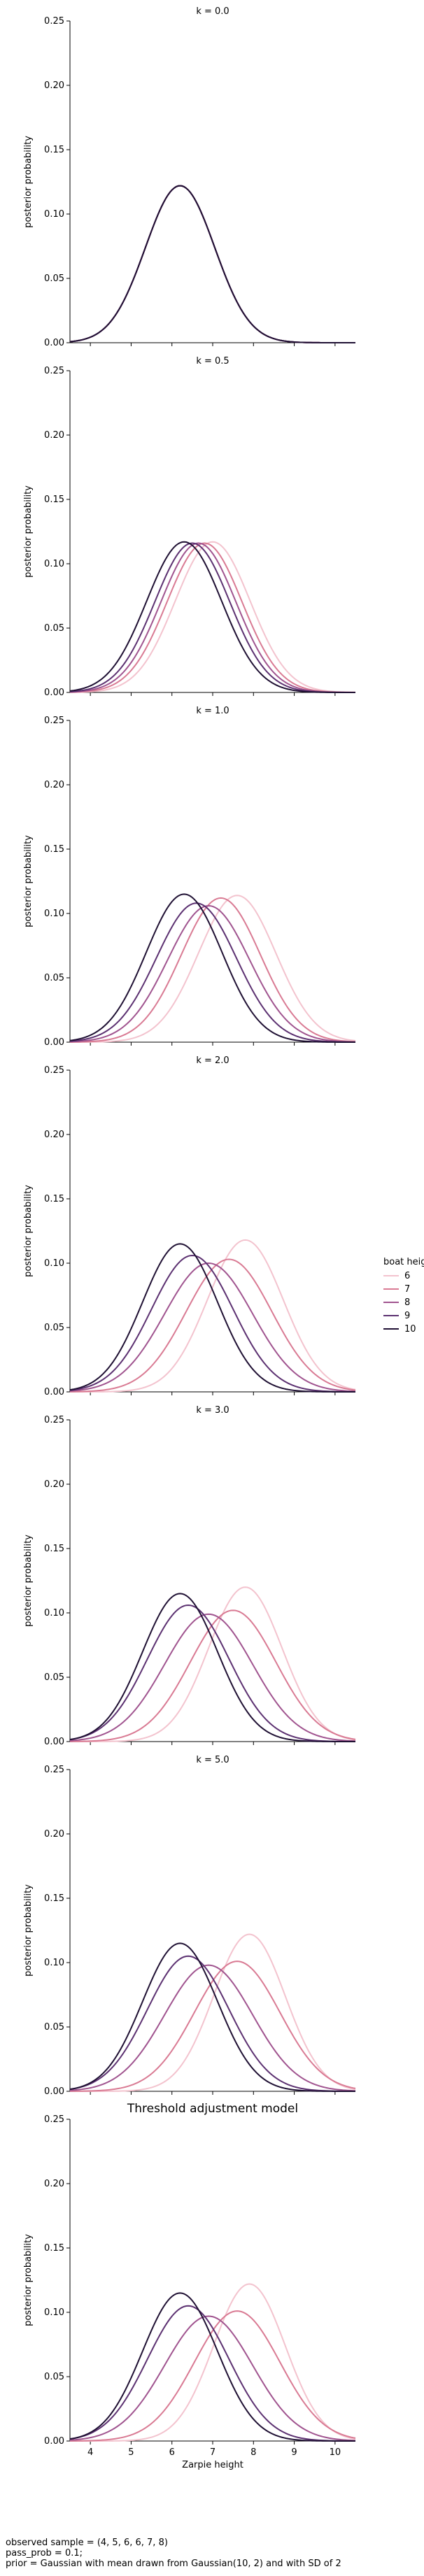 Image resolution: width=424 pixels, height=2576 pixels. Describe the element at coordinates (212, 361) in the screenshot. I see `panel-title: k = 0.5` at that location.